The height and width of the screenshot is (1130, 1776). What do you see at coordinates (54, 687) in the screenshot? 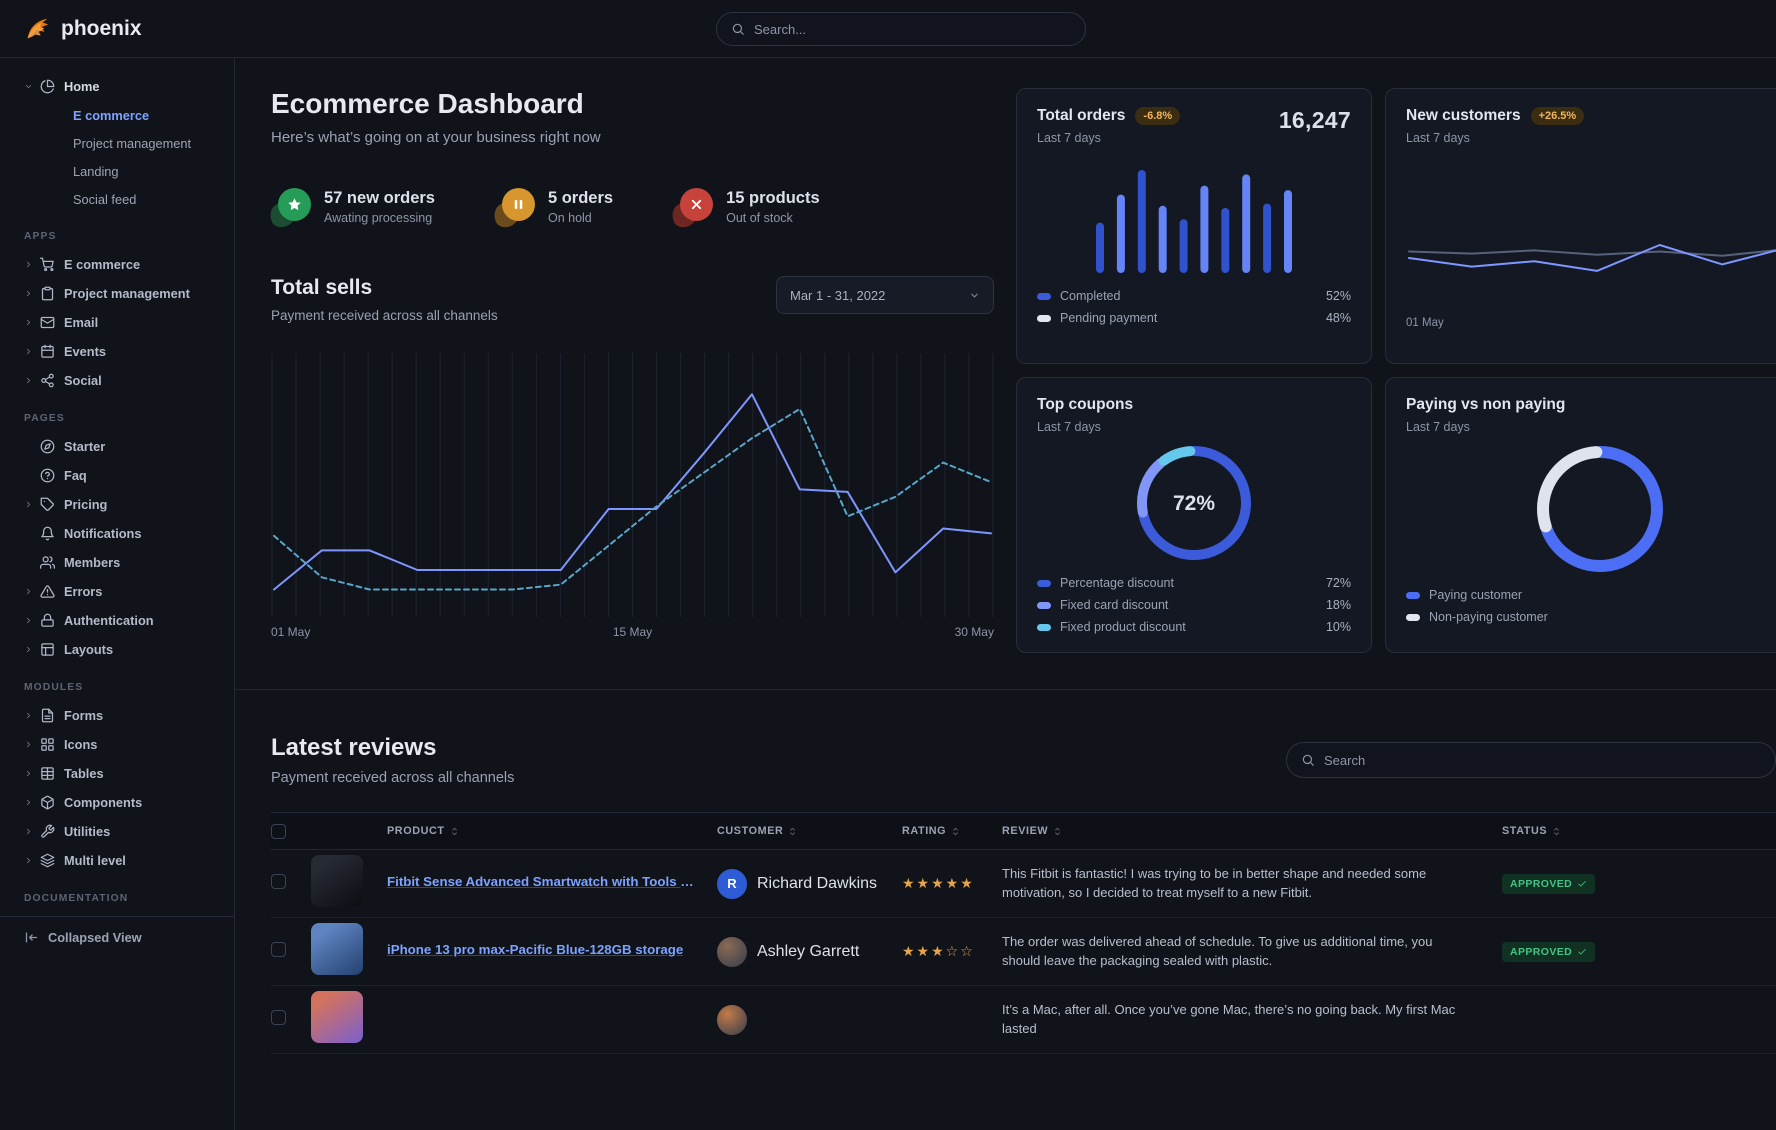
I see `sidebar-section-title: MODULES` at bounding box center [54, 687].